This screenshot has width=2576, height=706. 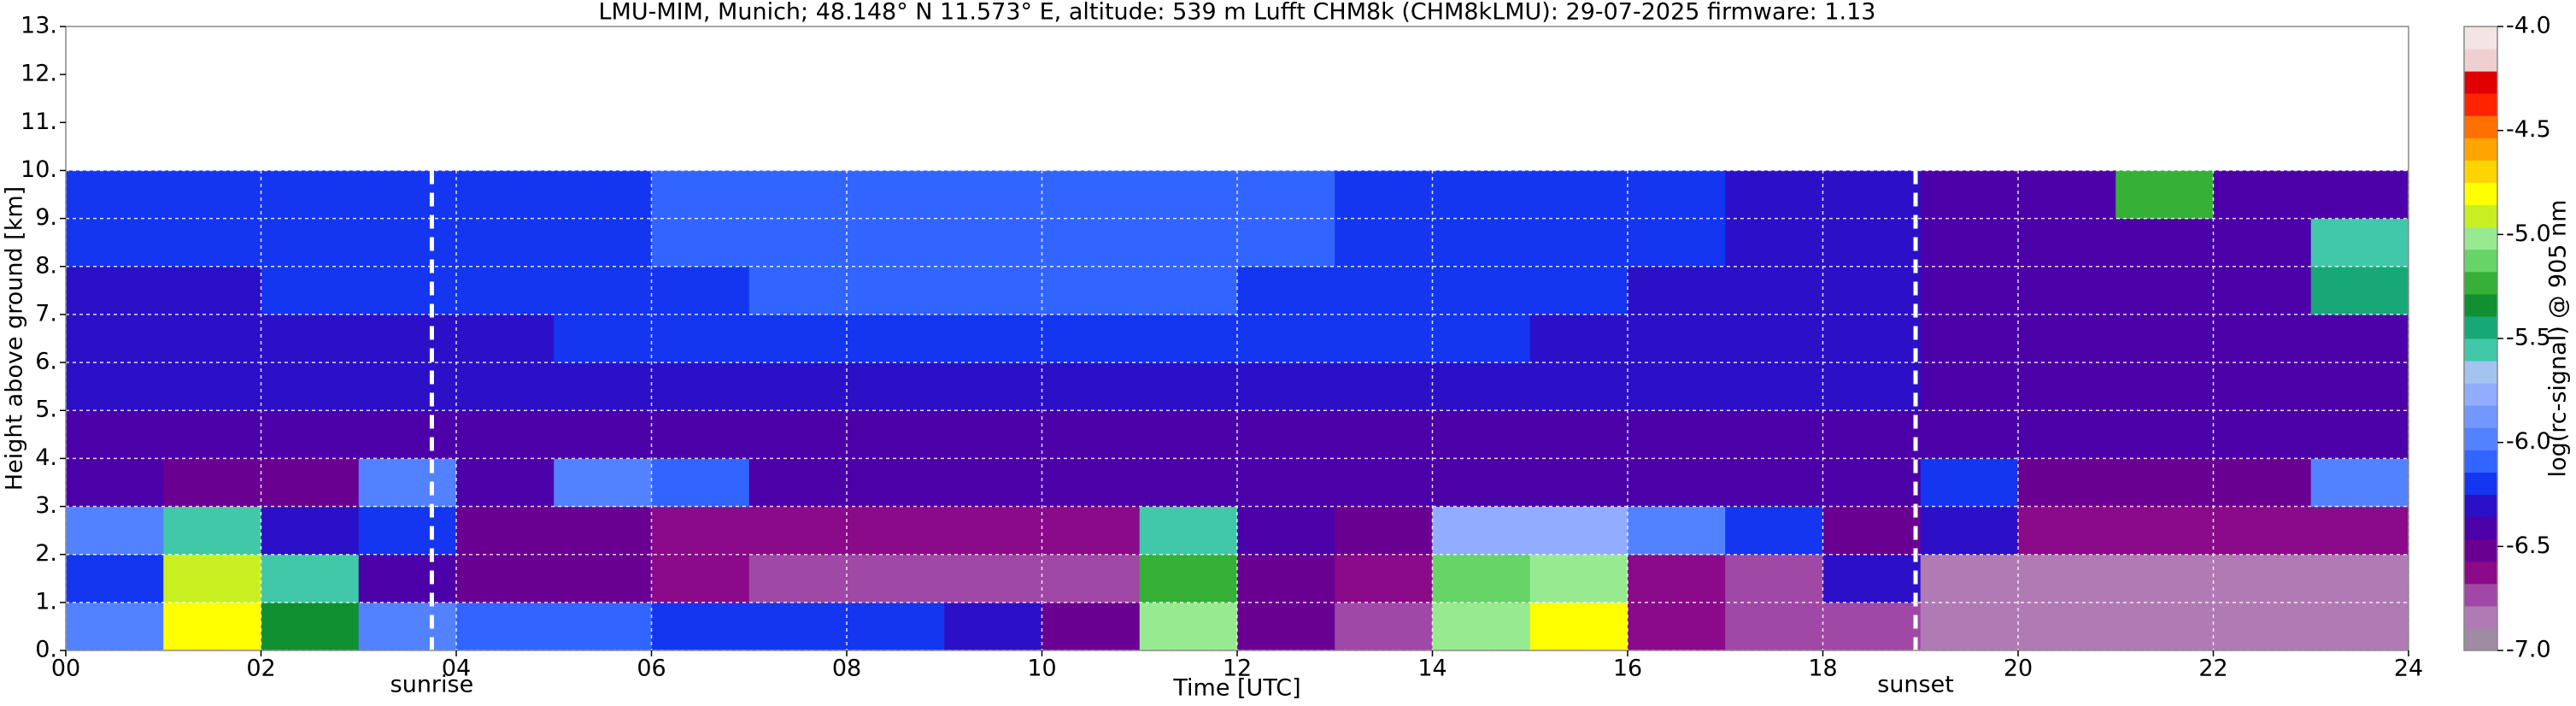 What do you see at coordinates (1431, 669) in the screenshot?
I see `x-tick-label: 14` at bounding box center [1431, 669].